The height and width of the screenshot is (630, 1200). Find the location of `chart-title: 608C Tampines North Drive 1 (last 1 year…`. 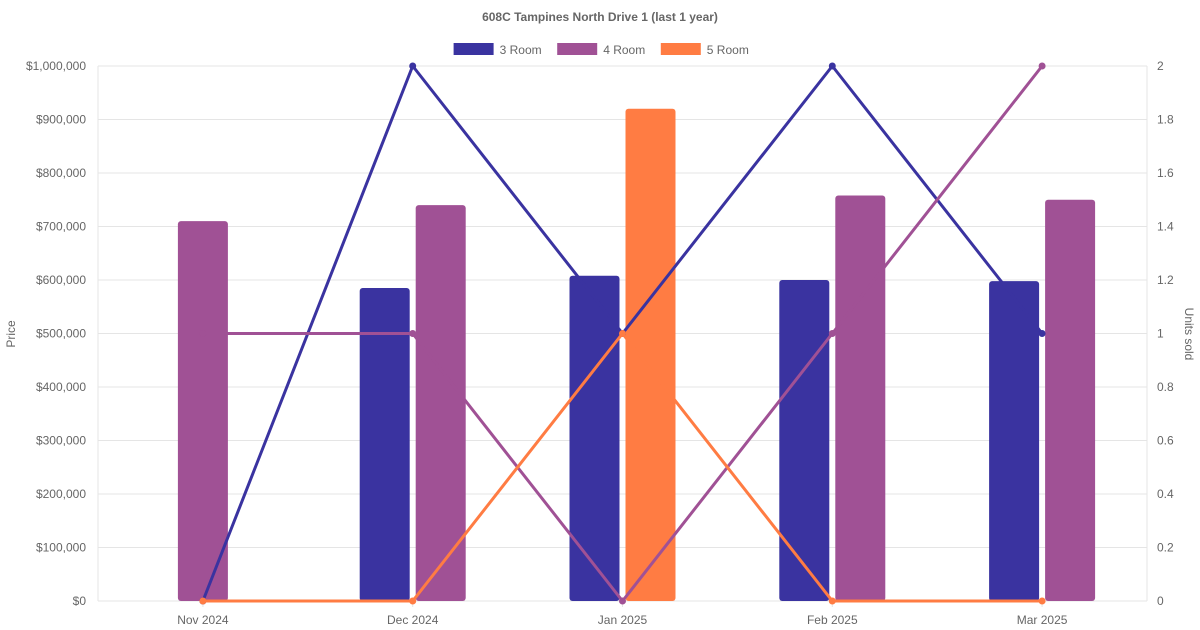

chart-title: 608C Tampines North Drive 1 (last 1 year… is located at coordinates (600, 17).